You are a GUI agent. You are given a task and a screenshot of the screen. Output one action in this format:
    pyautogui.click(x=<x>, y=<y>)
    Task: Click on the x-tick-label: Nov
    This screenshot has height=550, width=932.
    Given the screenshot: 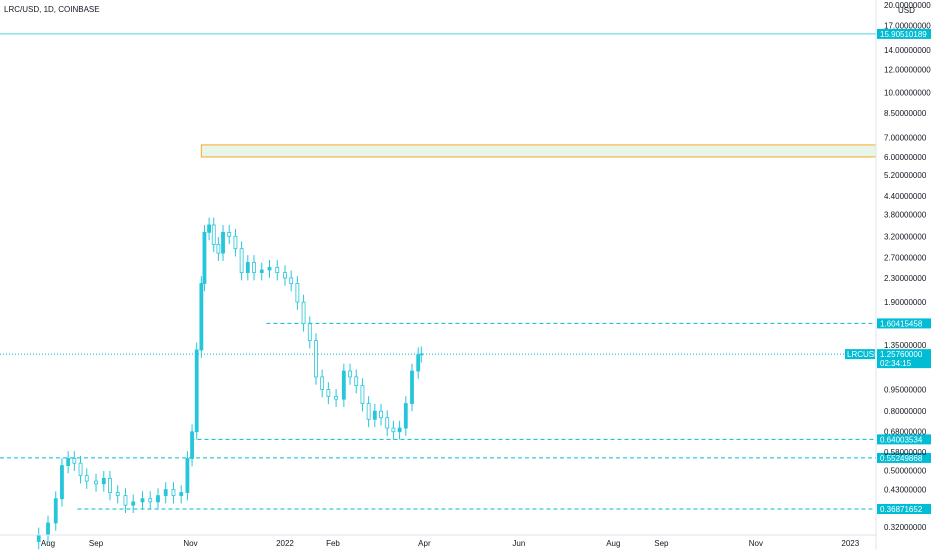 What is the action you would take?
    pyautogui.click(x=756, y=543)
    